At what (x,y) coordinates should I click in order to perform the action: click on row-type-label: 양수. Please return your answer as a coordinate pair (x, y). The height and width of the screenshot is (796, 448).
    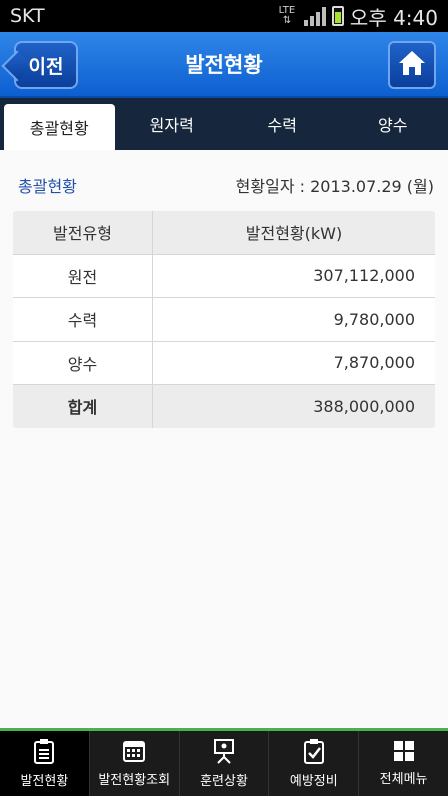
    Looking at the image, I should click on (83, 363).